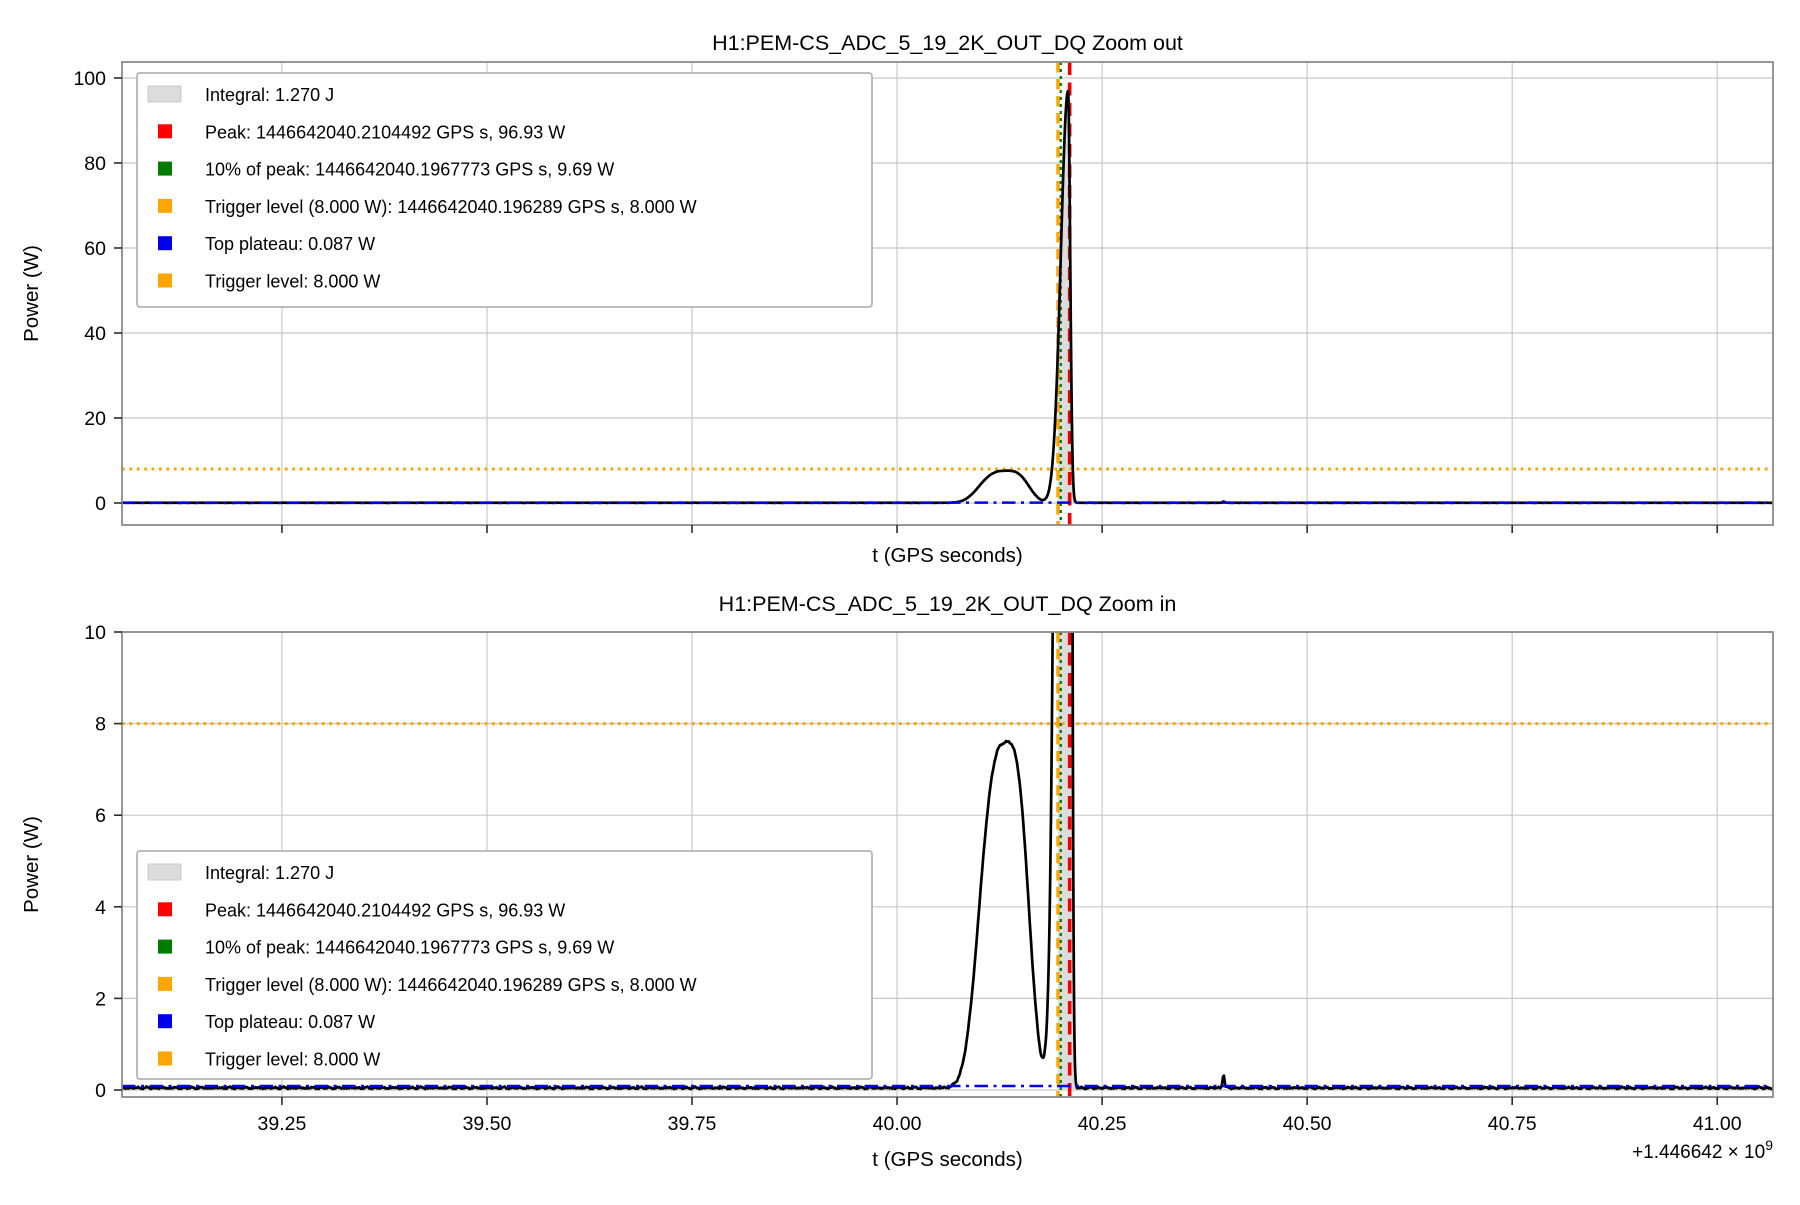 This screenshot has height=1205, width=1800. What do you see at coordinates (100, 999) in the screenshot?
I see `y-tick-label: 2` at bounding box center [100, 999].